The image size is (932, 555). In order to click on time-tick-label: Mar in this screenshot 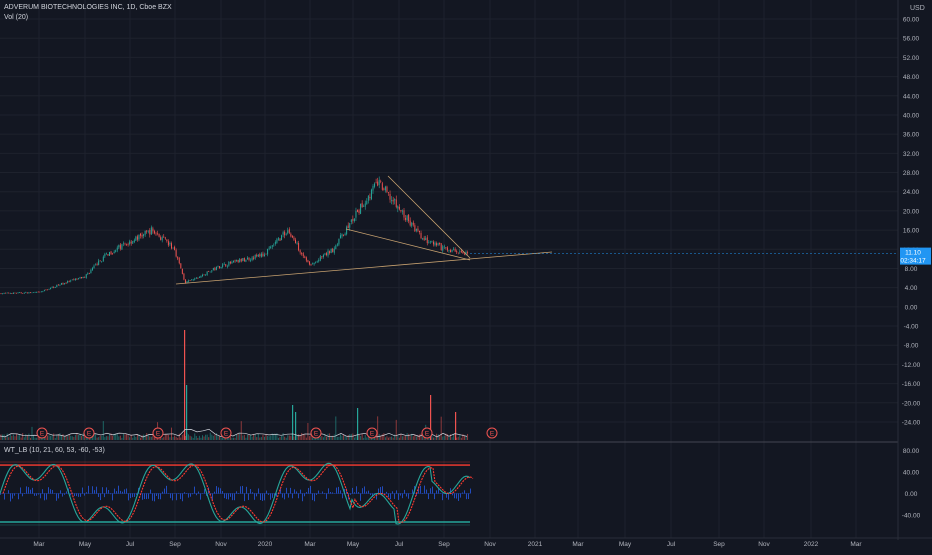, I will do `click(578, 544)`.